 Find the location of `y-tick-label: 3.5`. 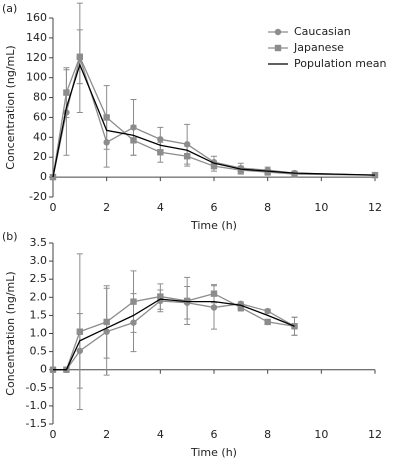

y-tick-label: 3.5 is located at coordinates (39, 242).